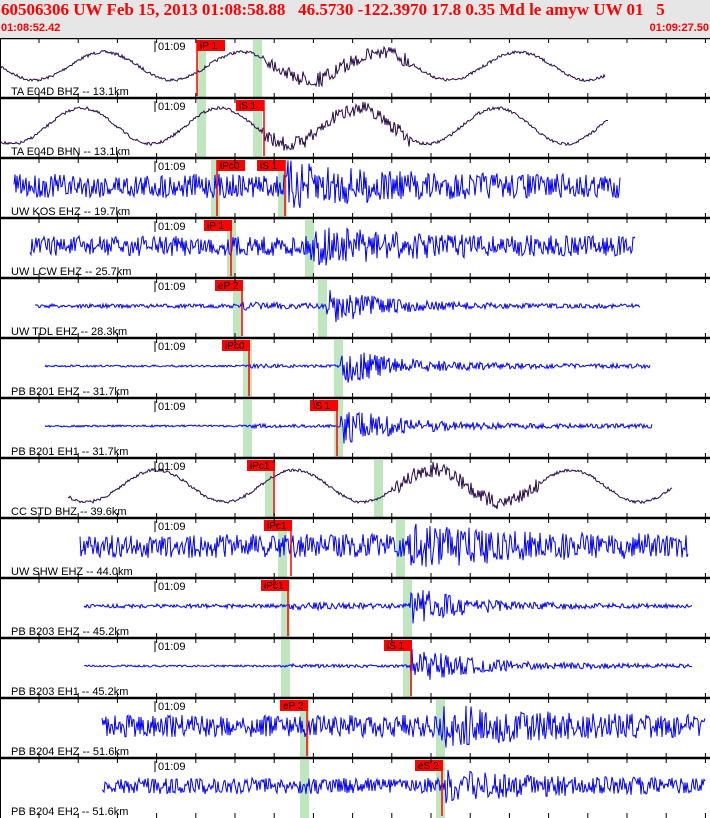  I want to click on channel-panel: iPc1 01:09 UW SHW EHZ -- 44.0km, so click(355, 547).